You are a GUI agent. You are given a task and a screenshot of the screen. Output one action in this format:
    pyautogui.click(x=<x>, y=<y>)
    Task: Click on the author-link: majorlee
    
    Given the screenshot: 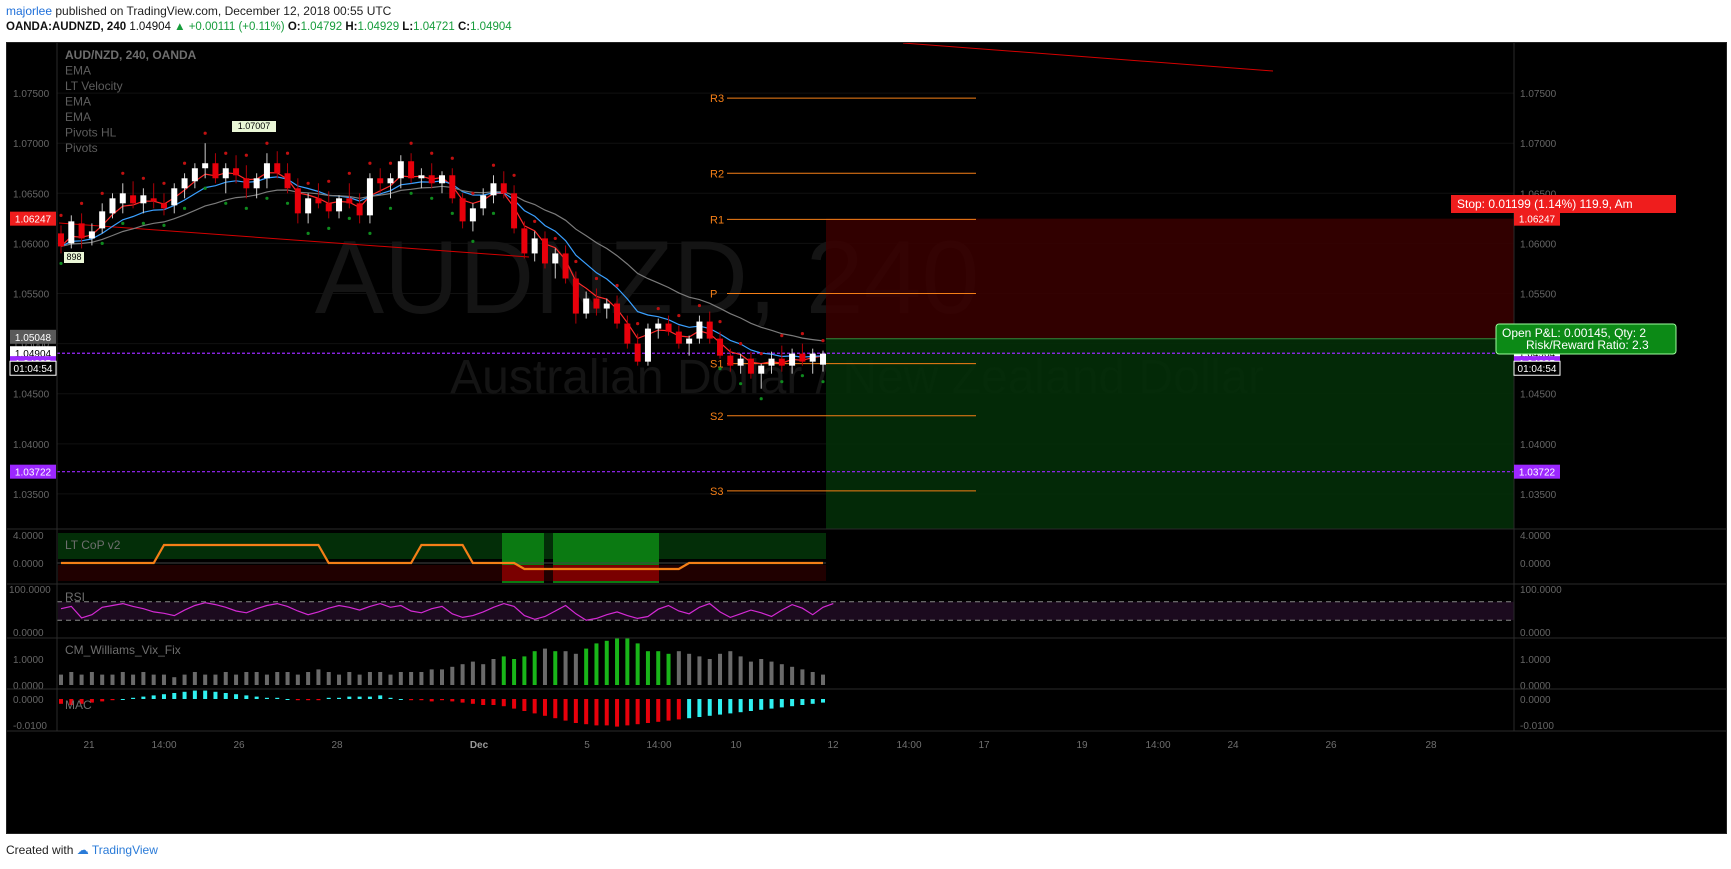 What is the action you would take?
    pyautogui.click(x=29, y=11)
    